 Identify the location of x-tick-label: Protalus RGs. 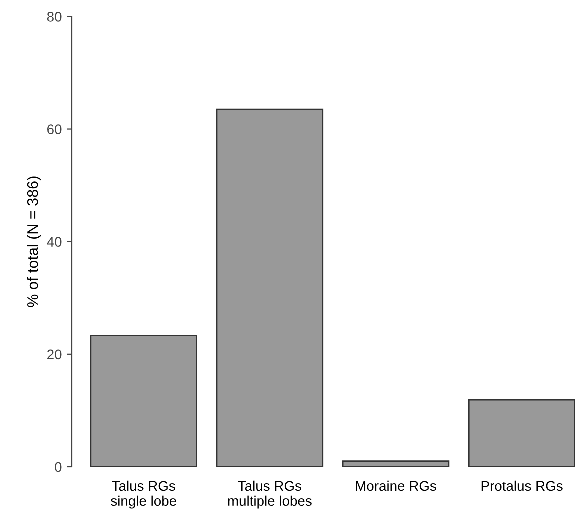
(522, 486).